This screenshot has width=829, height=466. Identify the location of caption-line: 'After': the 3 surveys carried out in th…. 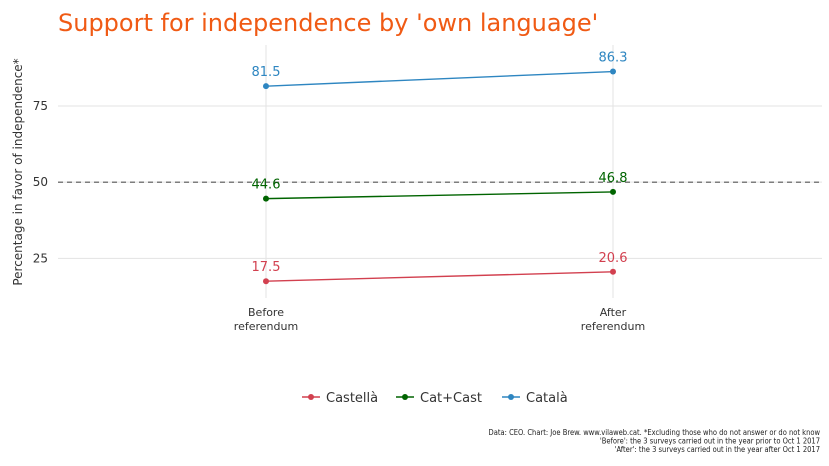
(717, 449).